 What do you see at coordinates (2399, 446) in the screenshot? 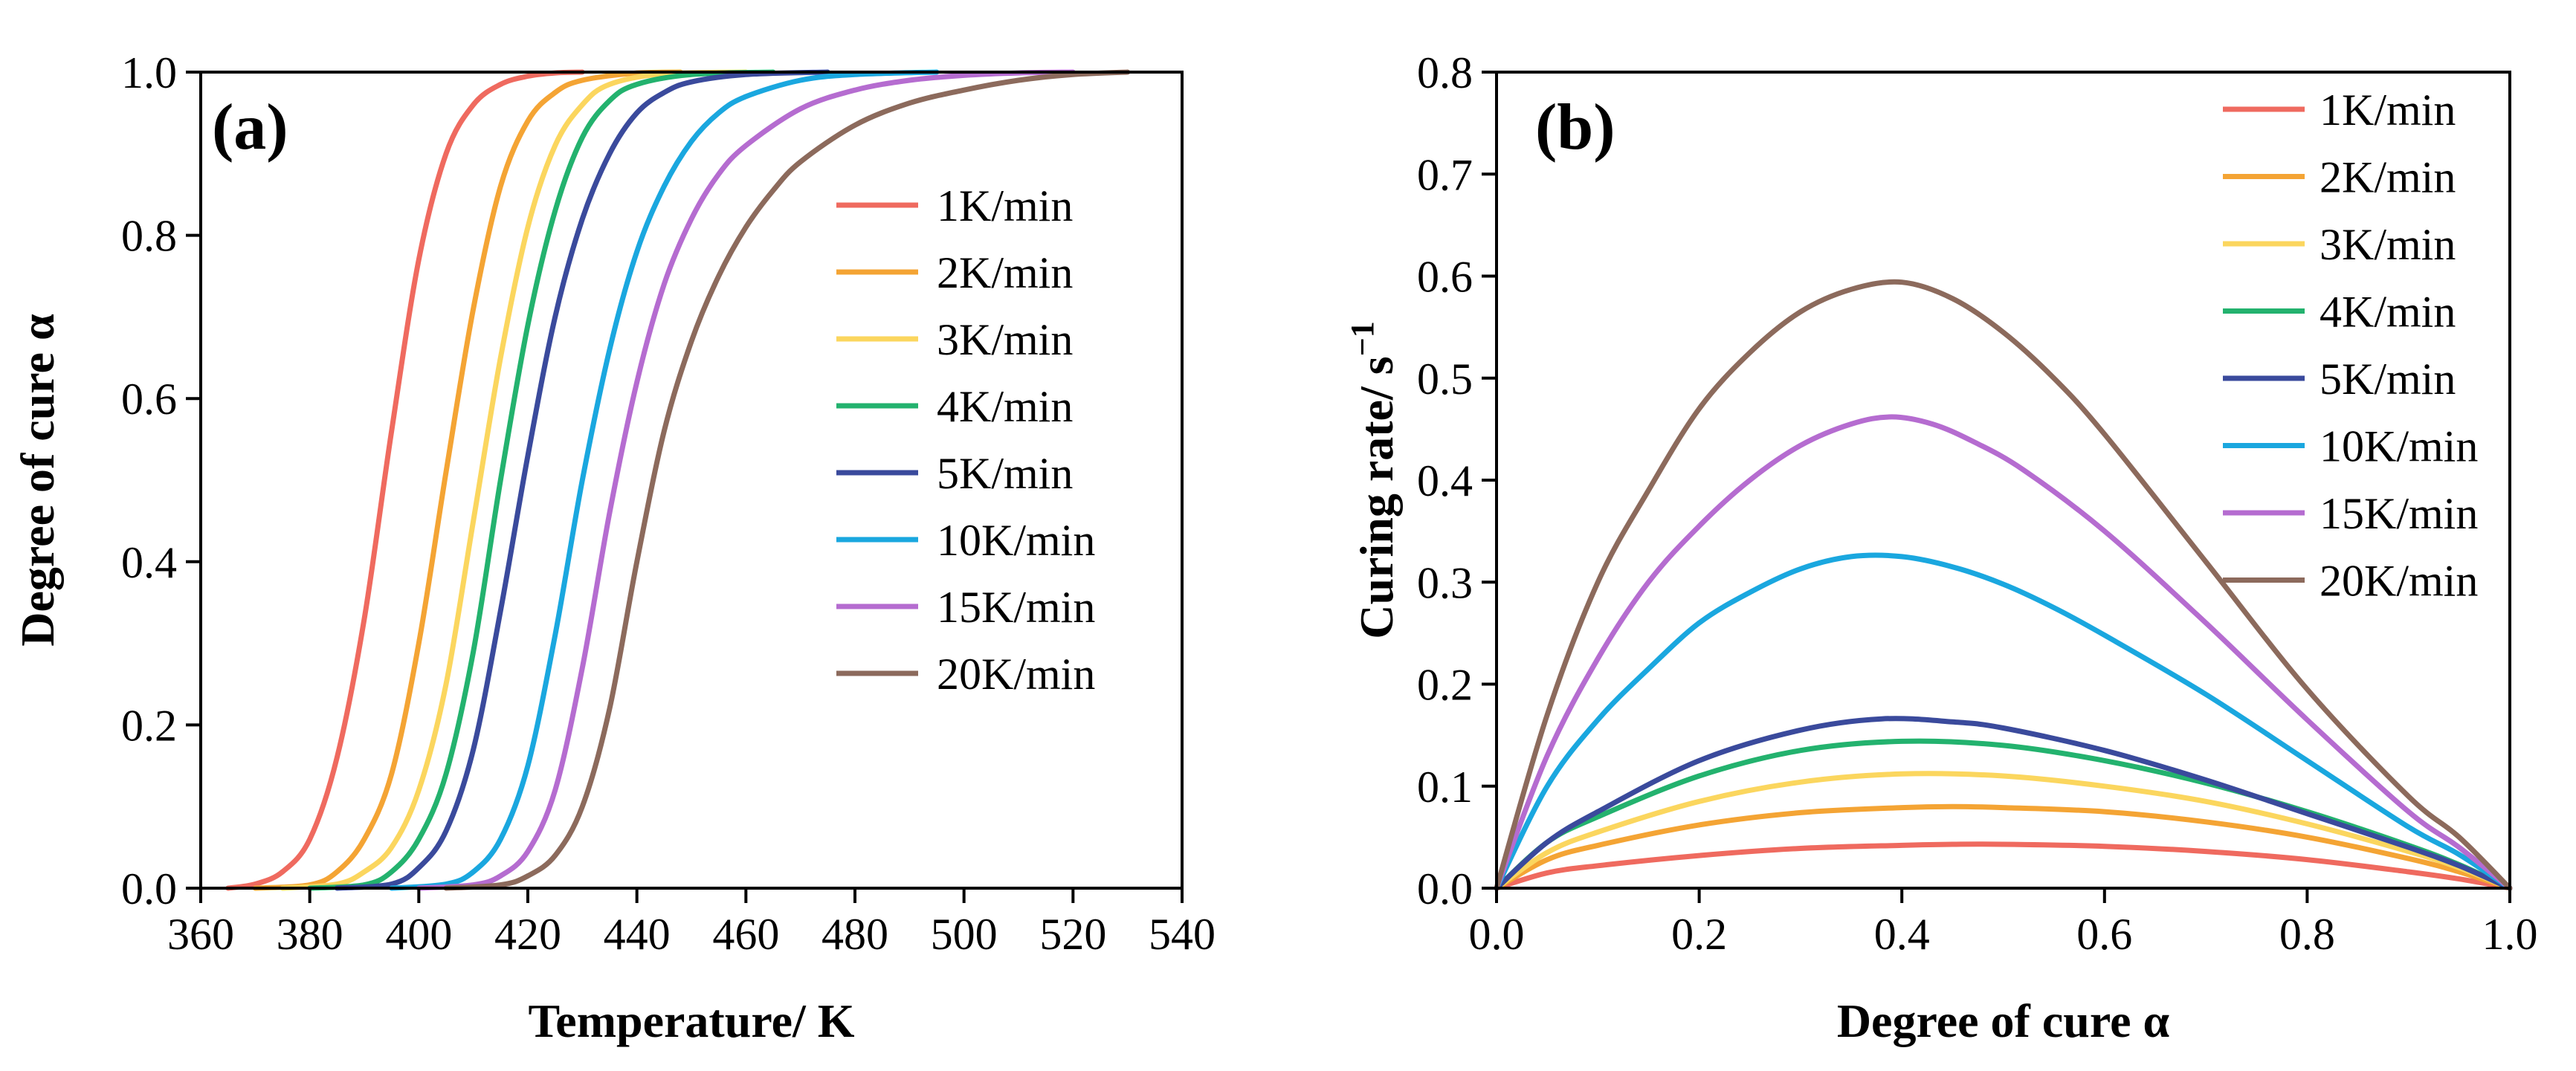
I see `legend-label-b: 10K/min` at bounding box center [2399, 446].